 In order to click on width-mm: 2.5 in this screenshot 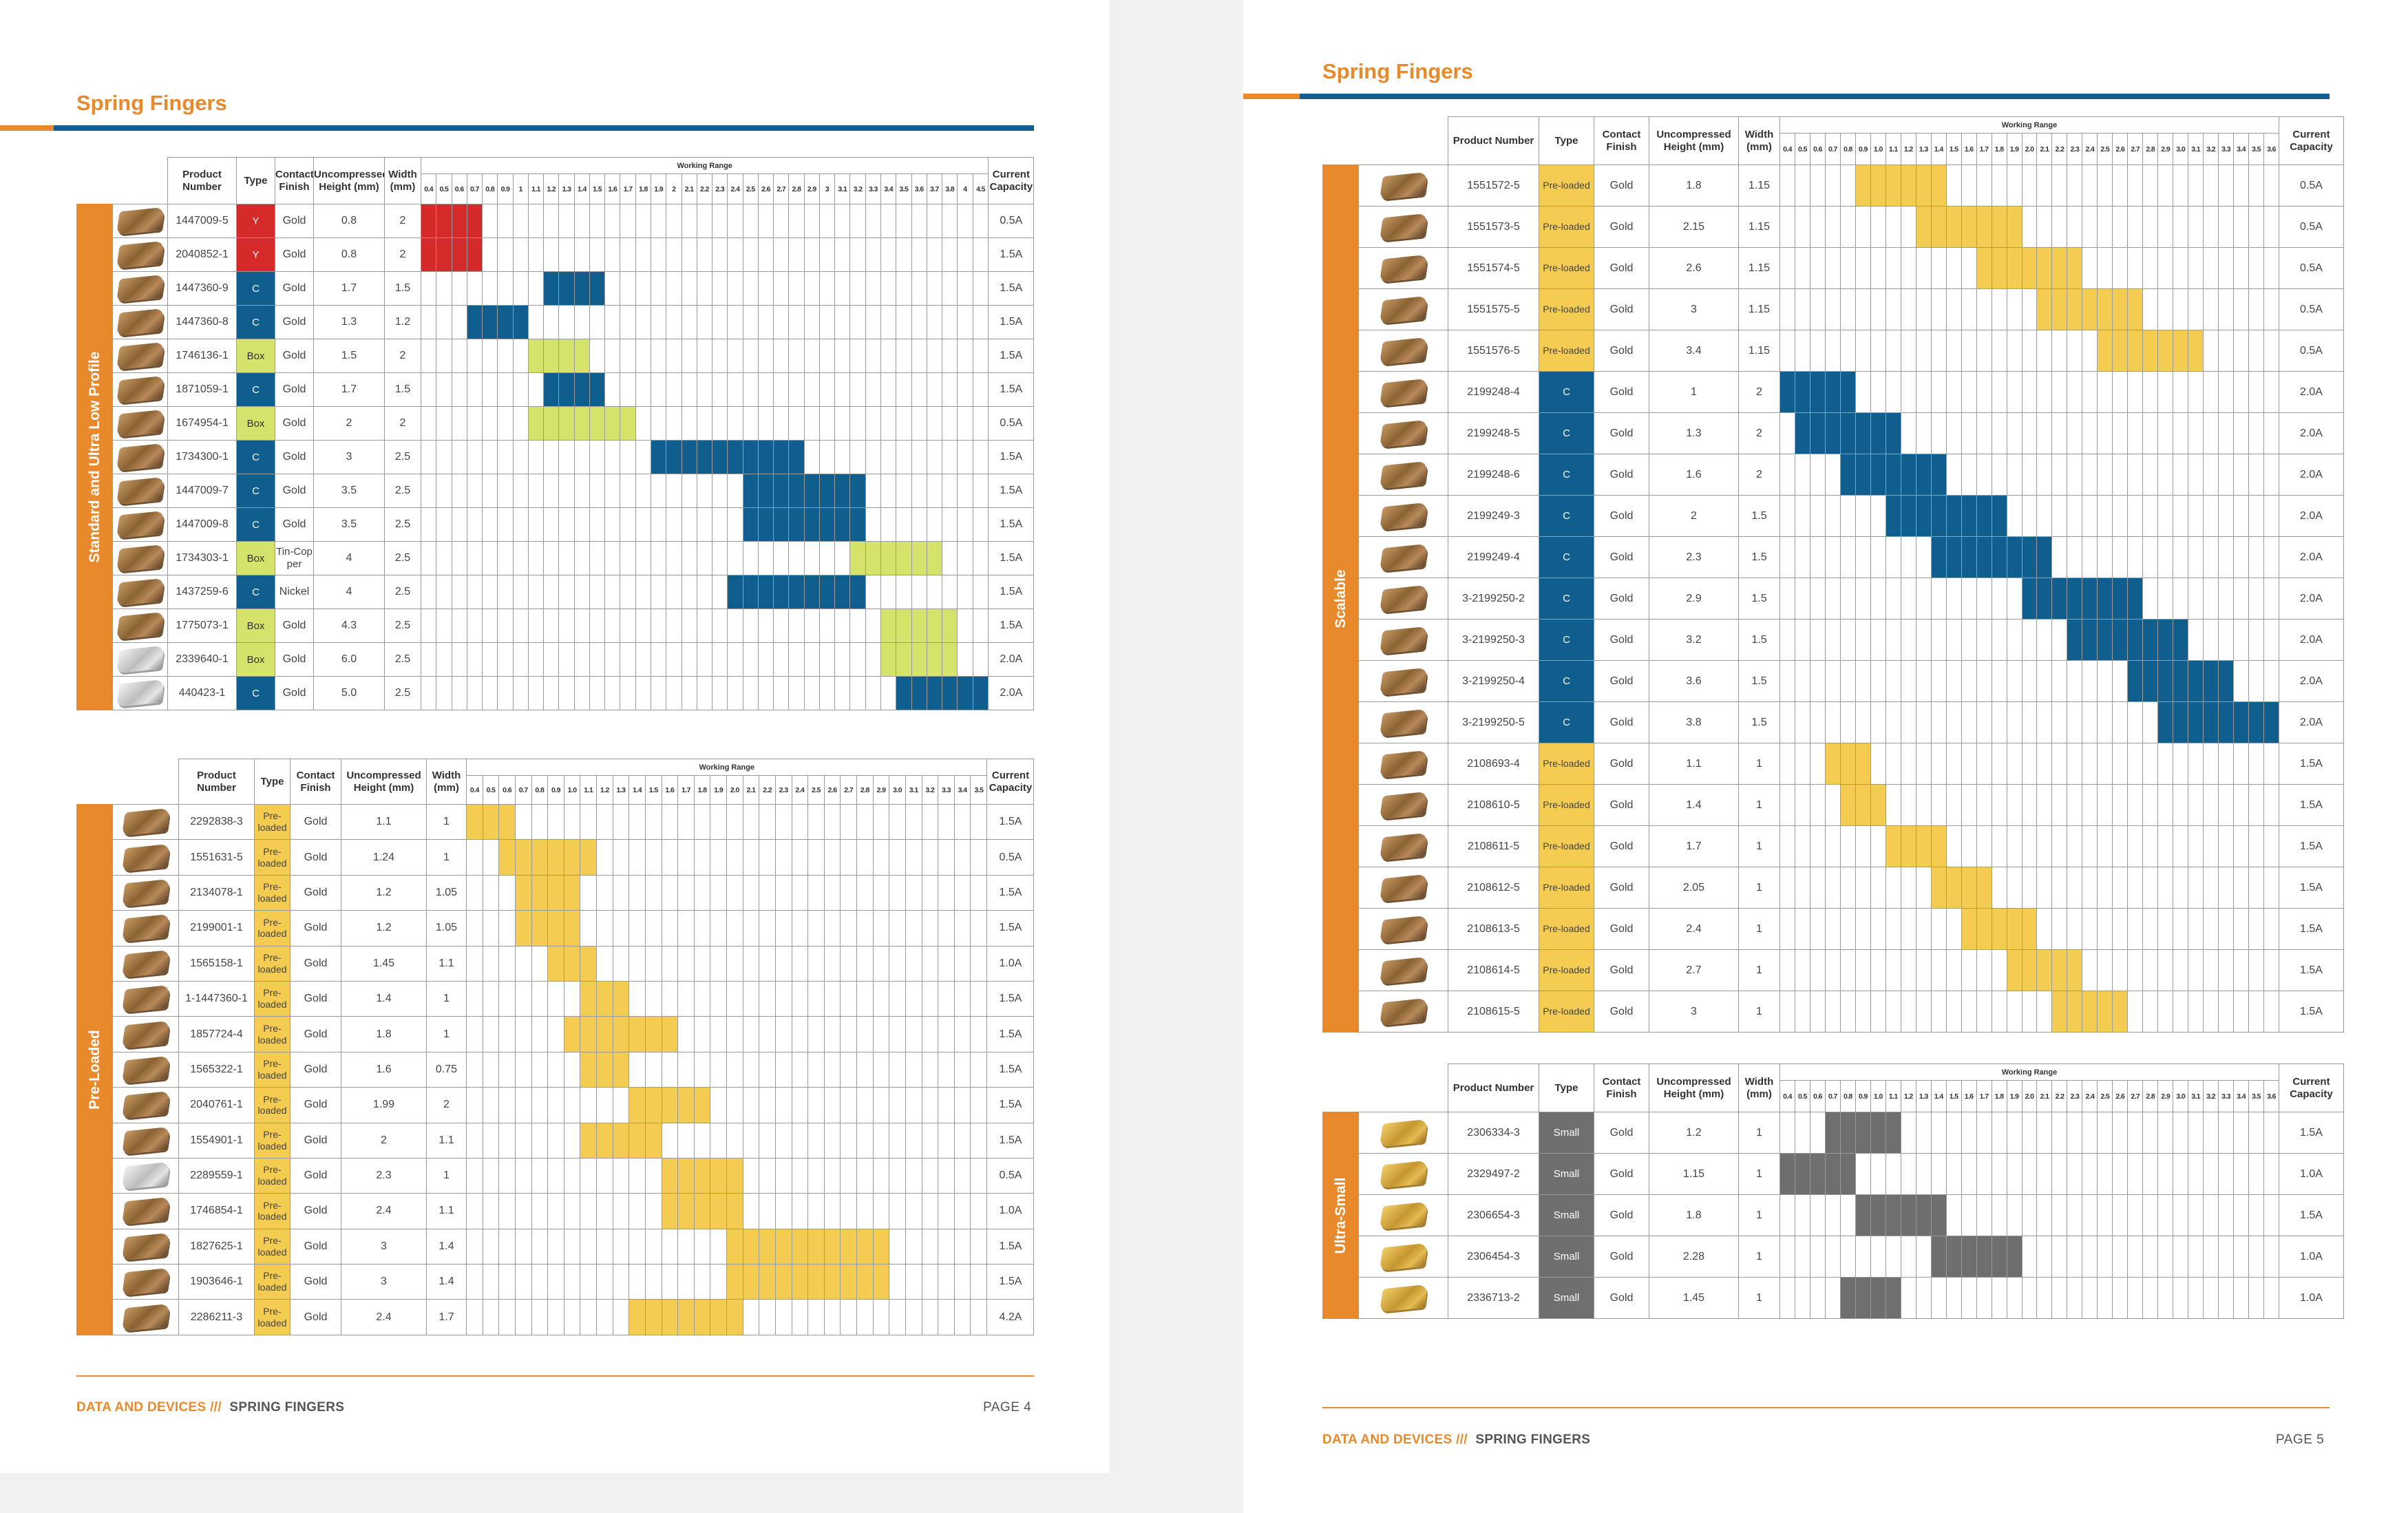, I will do `click(403, 491)`.